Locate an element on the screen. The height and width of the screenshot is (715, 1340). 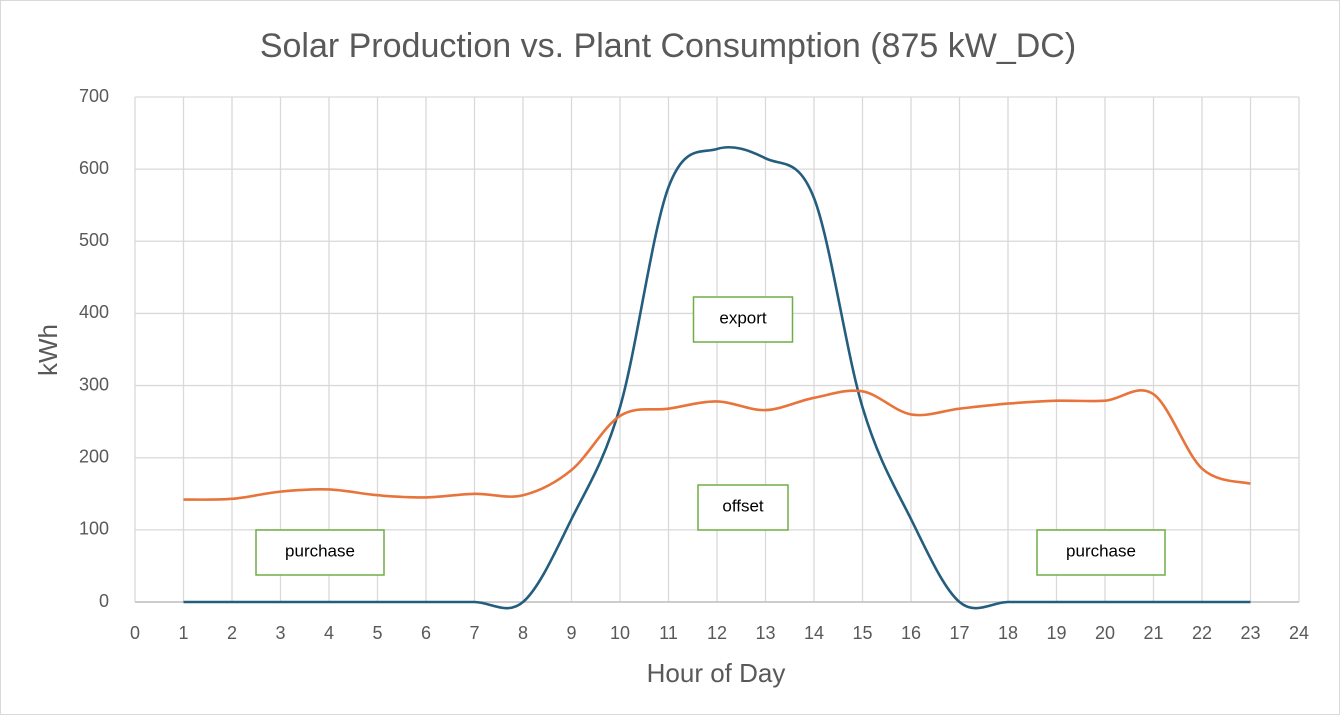
y-tick-label: 200 is located at coordinates (94, 456).